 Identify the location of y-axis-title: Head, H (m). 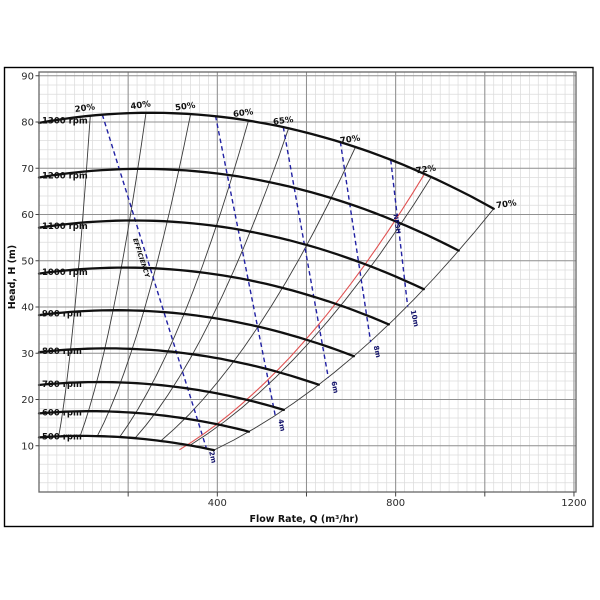
(12, 277).